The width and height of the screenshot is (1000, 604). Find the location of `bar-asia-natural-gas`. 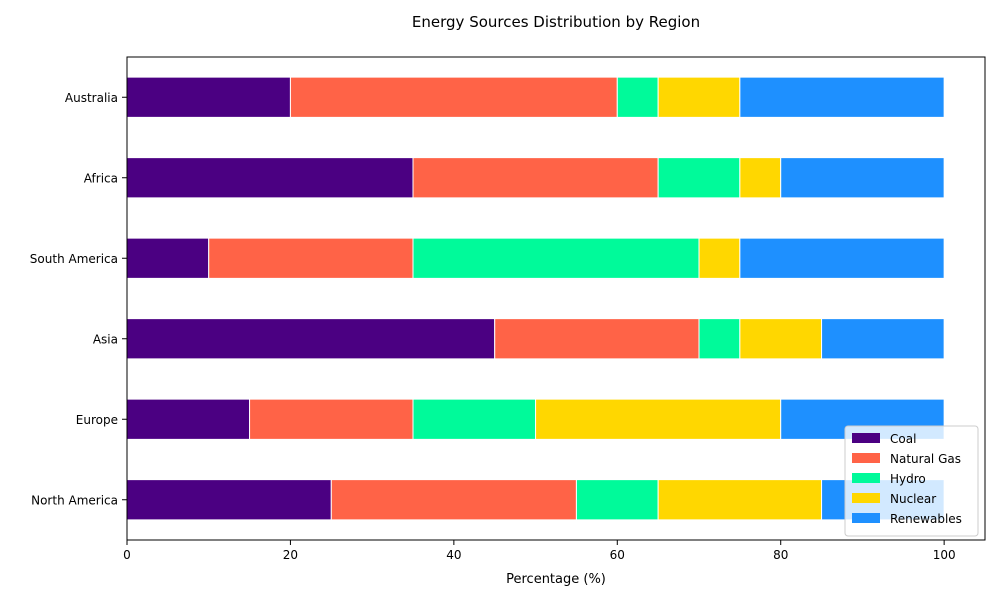

bar-asia-natural-gas is located at coordinates (597, 339).